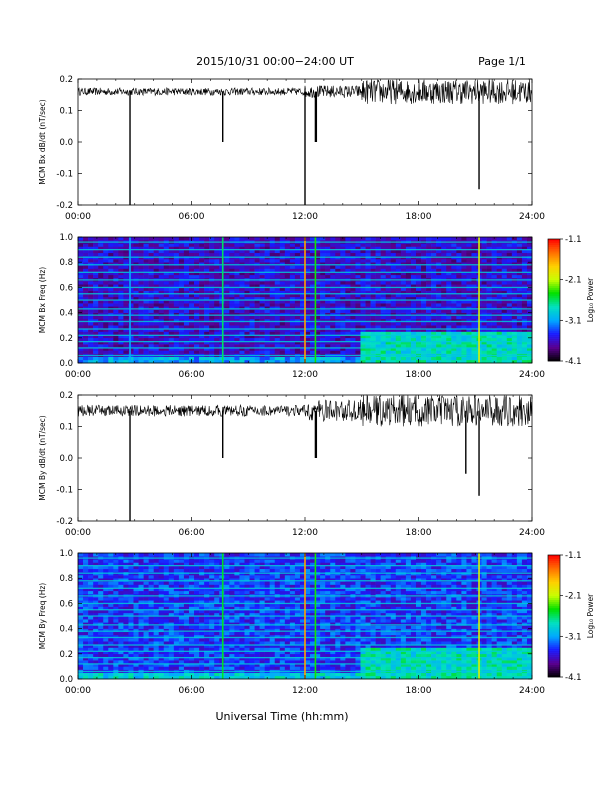  What do you see at coordinates (419, 533) in the screenshot?
I see `x-tick-label: 18:00` at bounding box center [419, 533].